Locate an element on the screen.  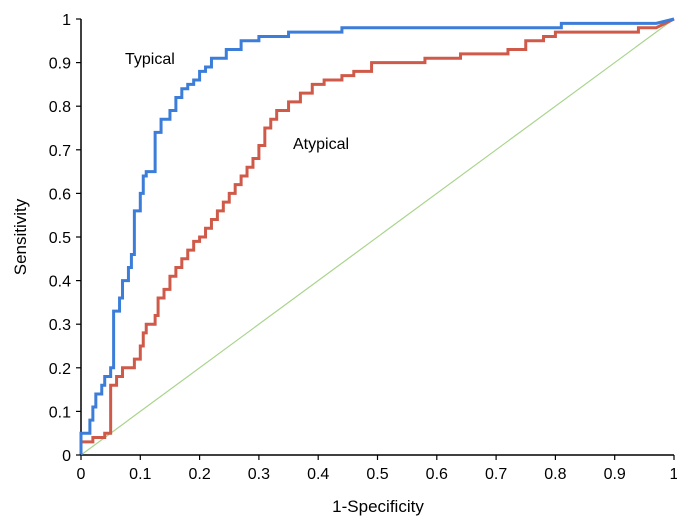
y-tick-label: 0.8 is located at coordinates (60, 107).